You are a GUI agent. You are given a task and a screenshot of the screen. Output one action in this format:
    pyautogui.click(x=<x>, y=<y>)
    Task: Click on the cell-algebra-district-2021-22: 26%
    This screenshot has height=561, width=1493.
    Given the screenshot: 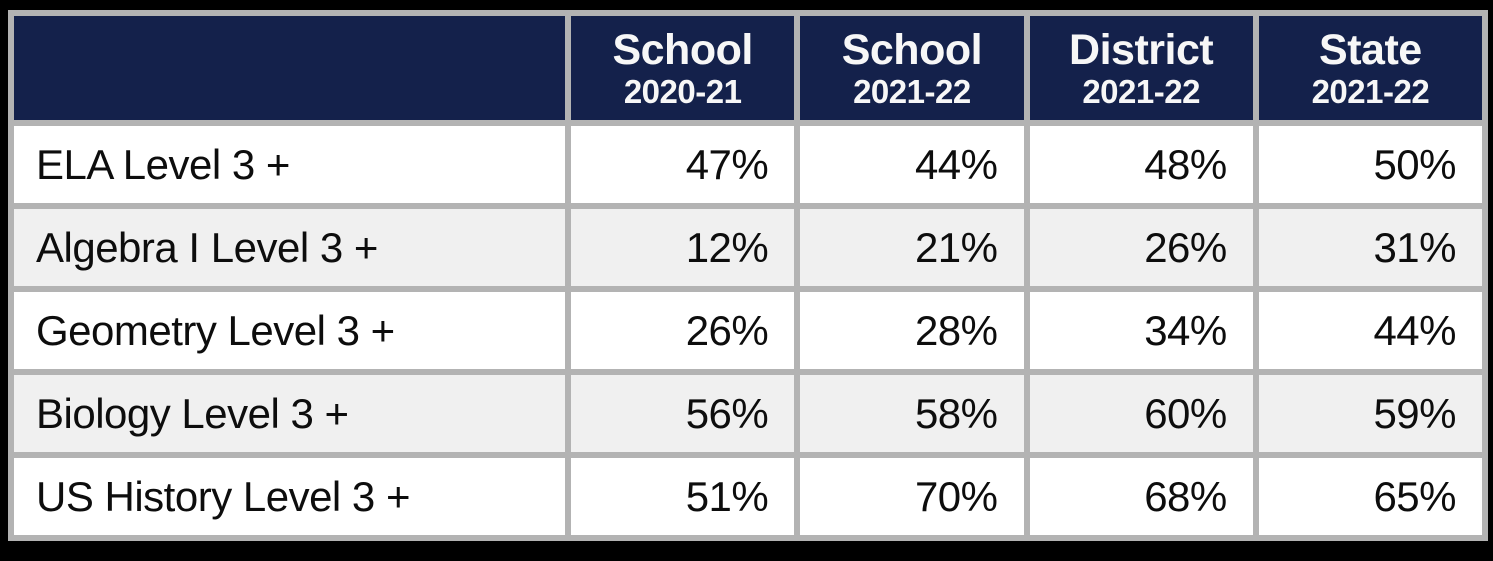 What is the action you would take?
    pyautogui.click(x=1141, y=247)
    